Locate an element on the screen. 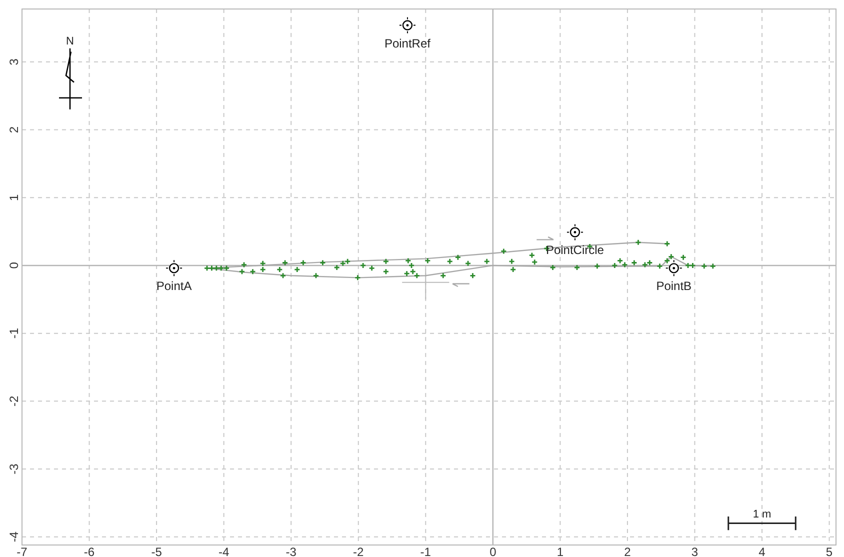 The width and height of the screenshot is (844, 557). x-tick-label: 1 is located at coordinates (560, 551).